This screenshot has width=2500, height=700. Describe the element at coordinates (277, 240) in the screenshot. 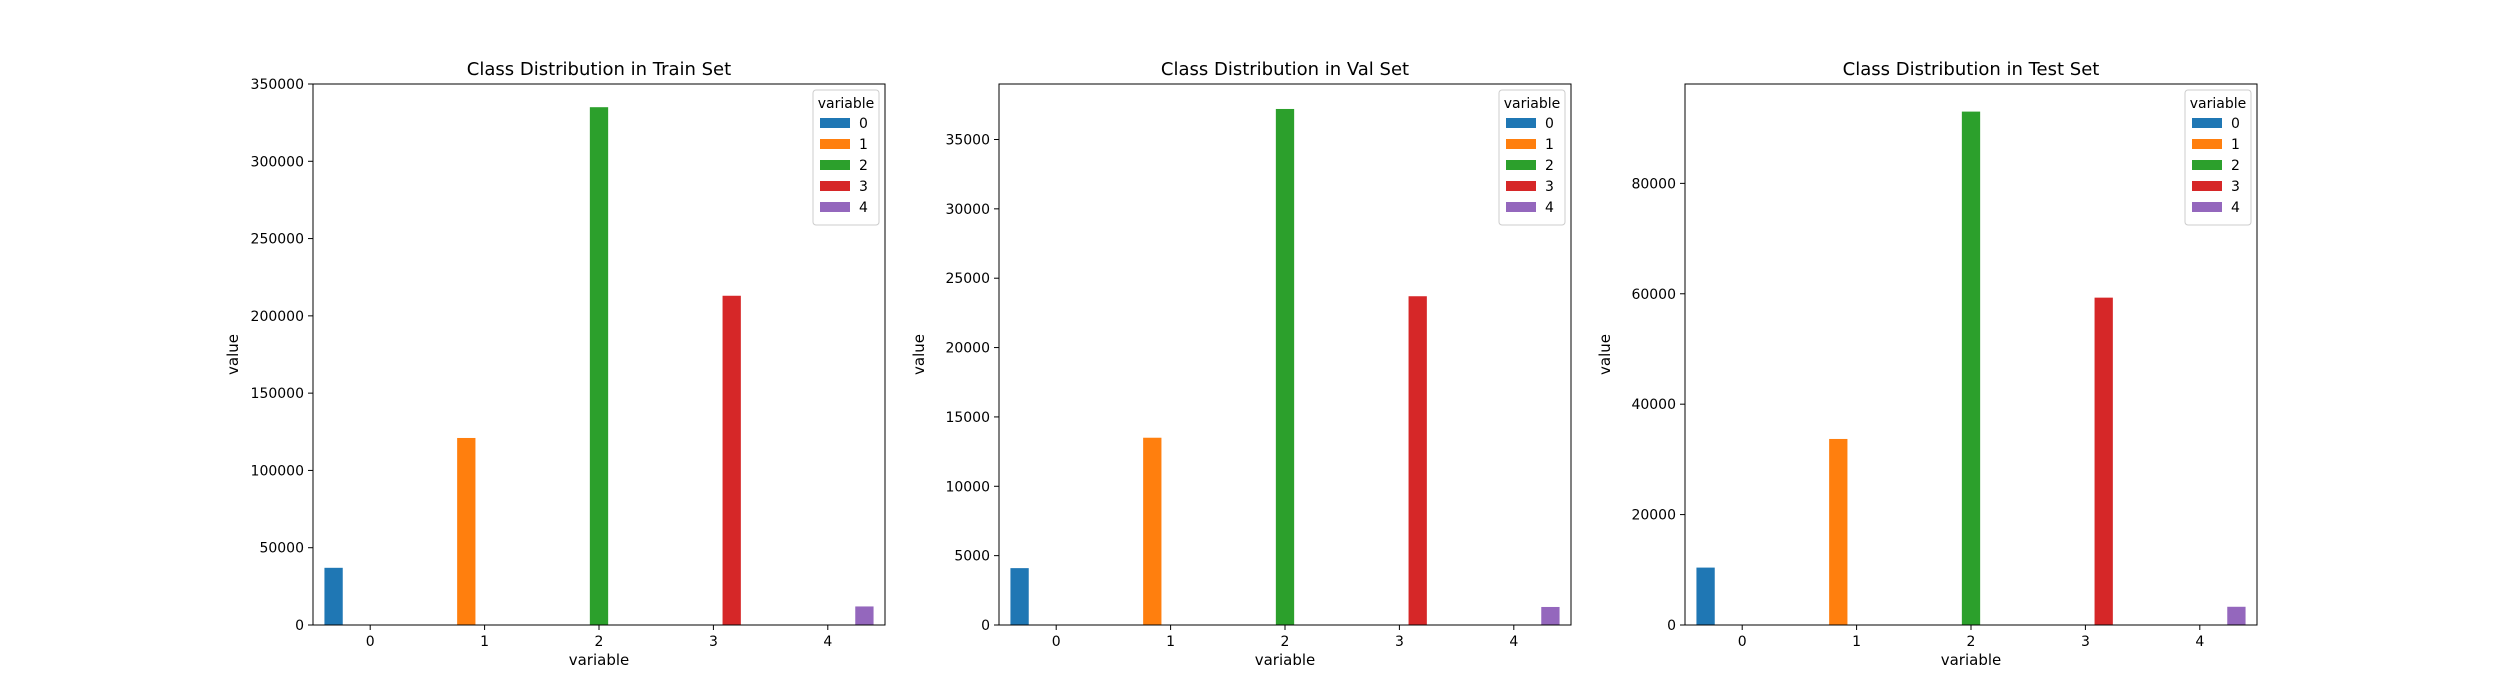

I see `y-tick-label: 250000` at that location.